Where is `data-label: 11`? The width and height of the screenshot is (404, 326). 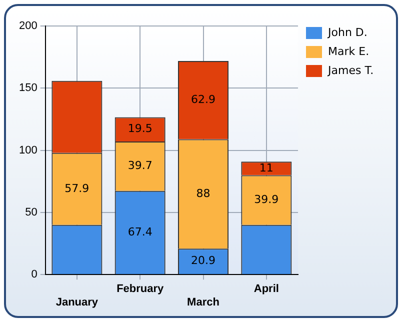 data-label: 11 is located at coordinates (266, 167).